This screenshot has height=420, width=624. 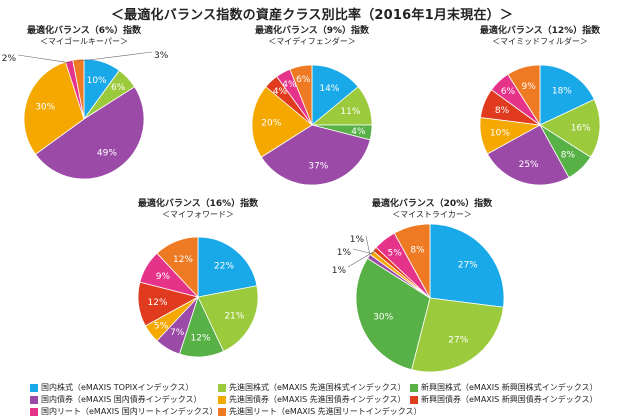 What do you see at coordinates (329, 89) in the screenshot?
I see `slice-label: 14%` at bounding box center [329, 89].